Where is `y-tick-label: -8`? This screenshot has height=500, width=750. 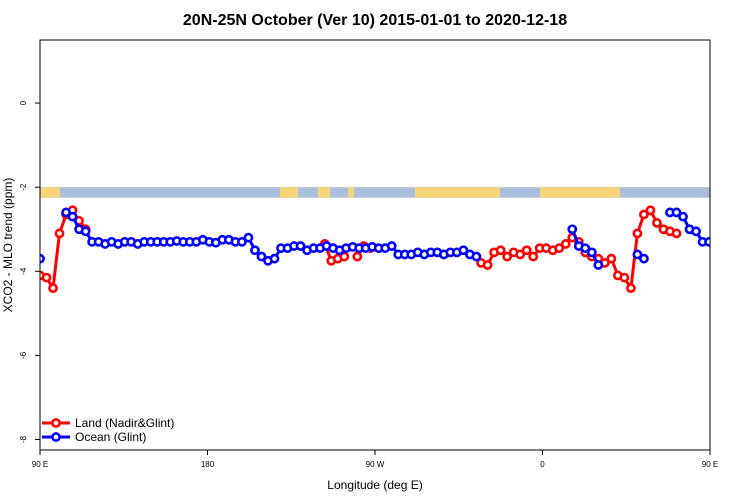 y-tick-label: -8 is located at coordinates (23, 439).